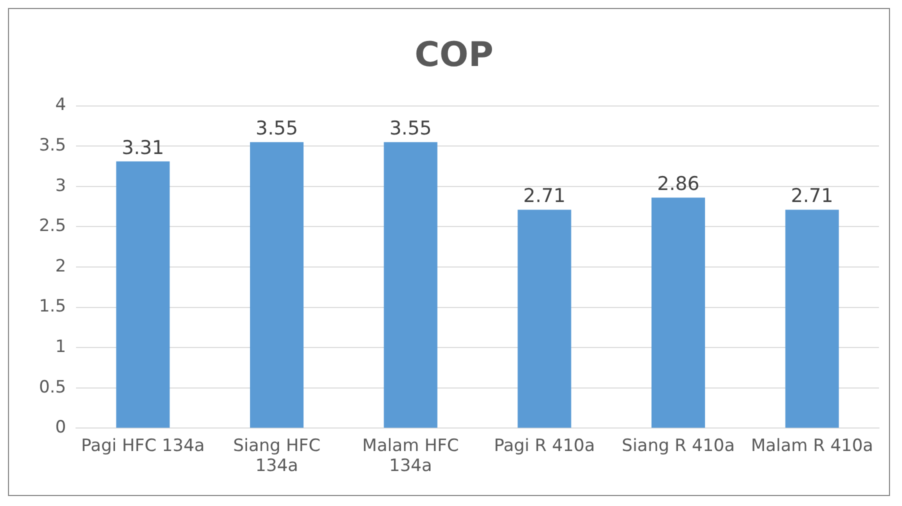 This screenshot has width=902, height=506. Describe the element at coordinates (60, 428) in the screenshot. I see `y-tick-label: 0` at that location.